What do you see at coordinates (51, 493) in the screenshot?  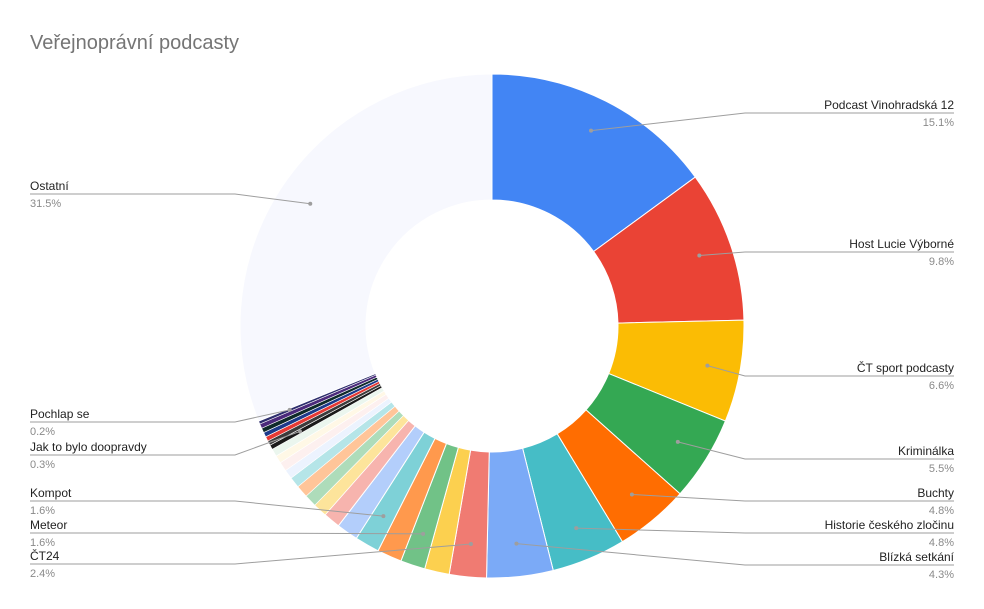 I see `slice-label: Kompot` at bounding box center [51, 493].